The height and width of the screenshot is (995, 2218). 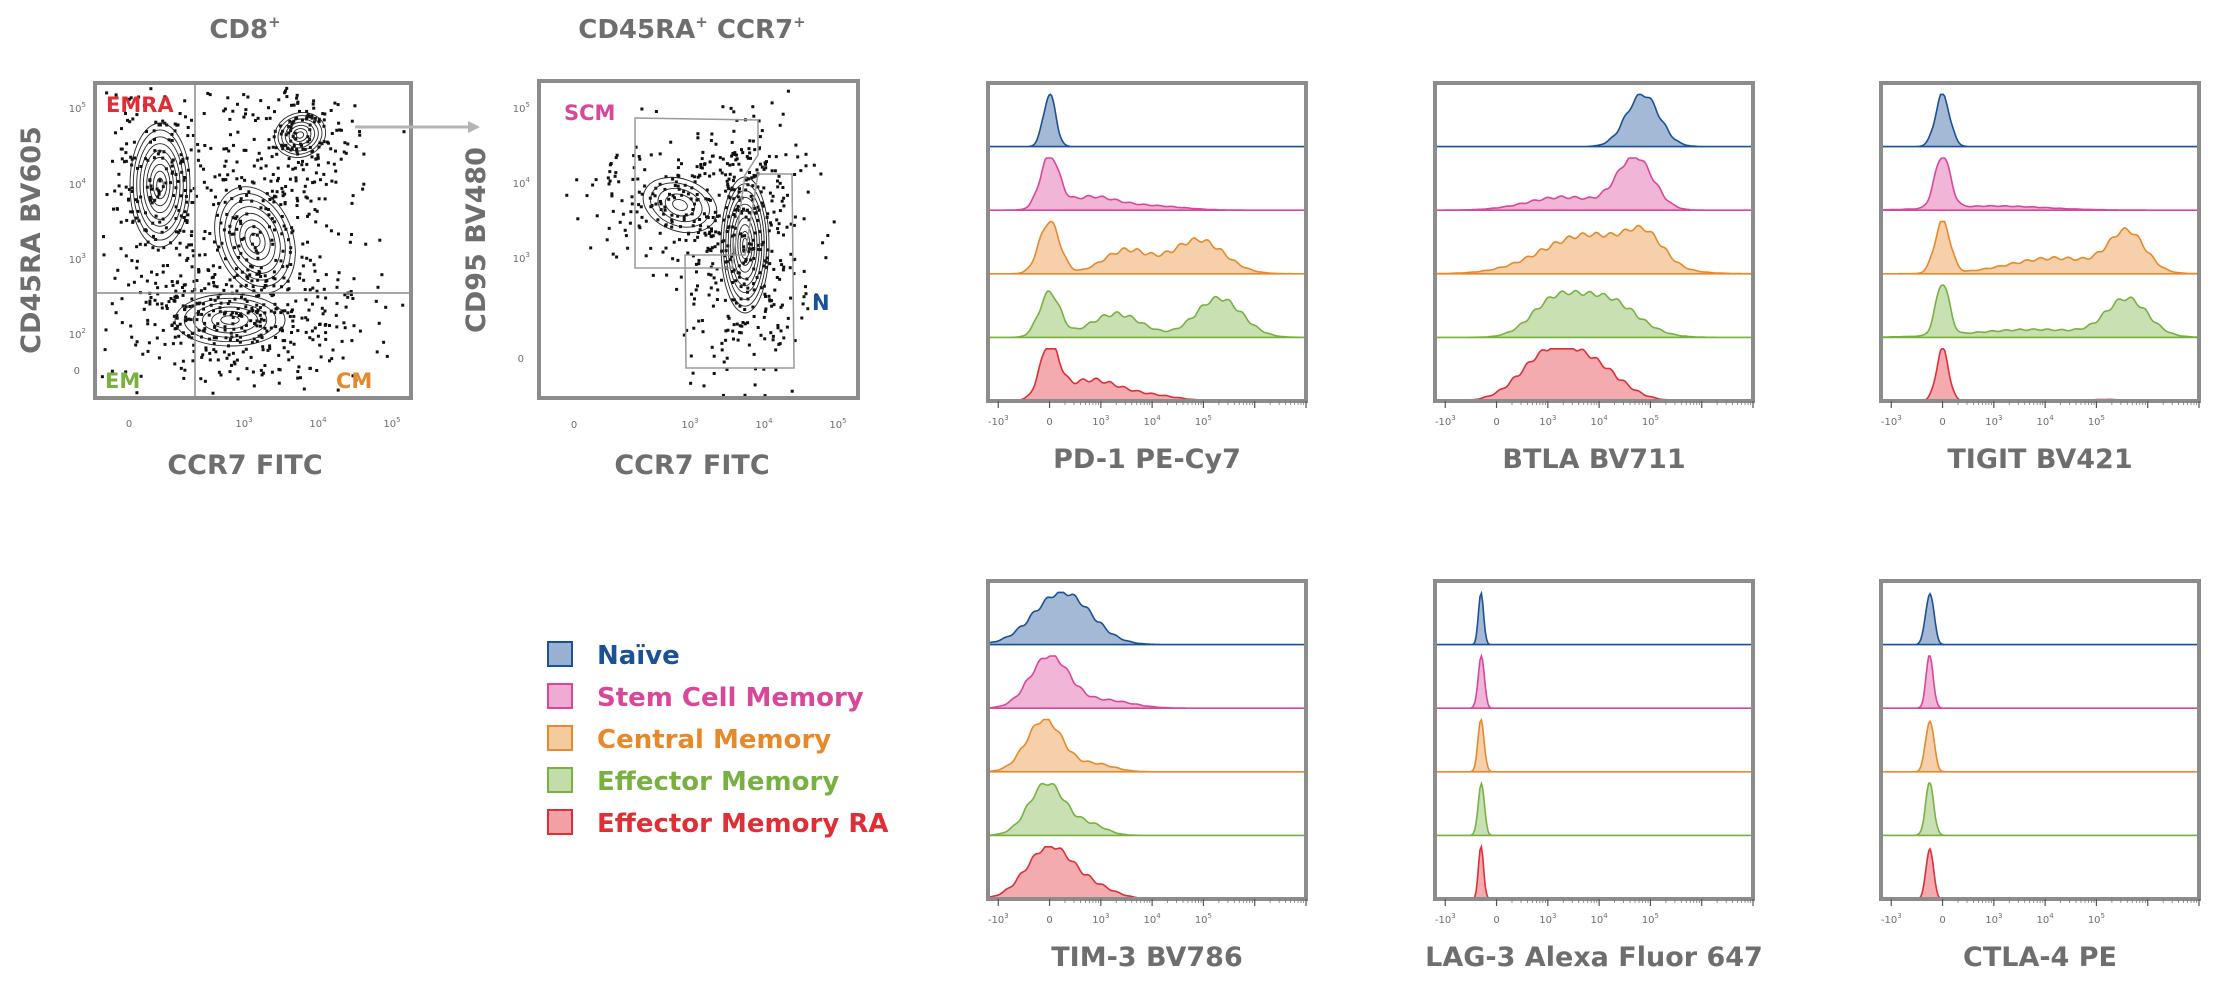 I want to click on plot1-y-axis-label: CD45RA BV605, so click(x=31, y=240).